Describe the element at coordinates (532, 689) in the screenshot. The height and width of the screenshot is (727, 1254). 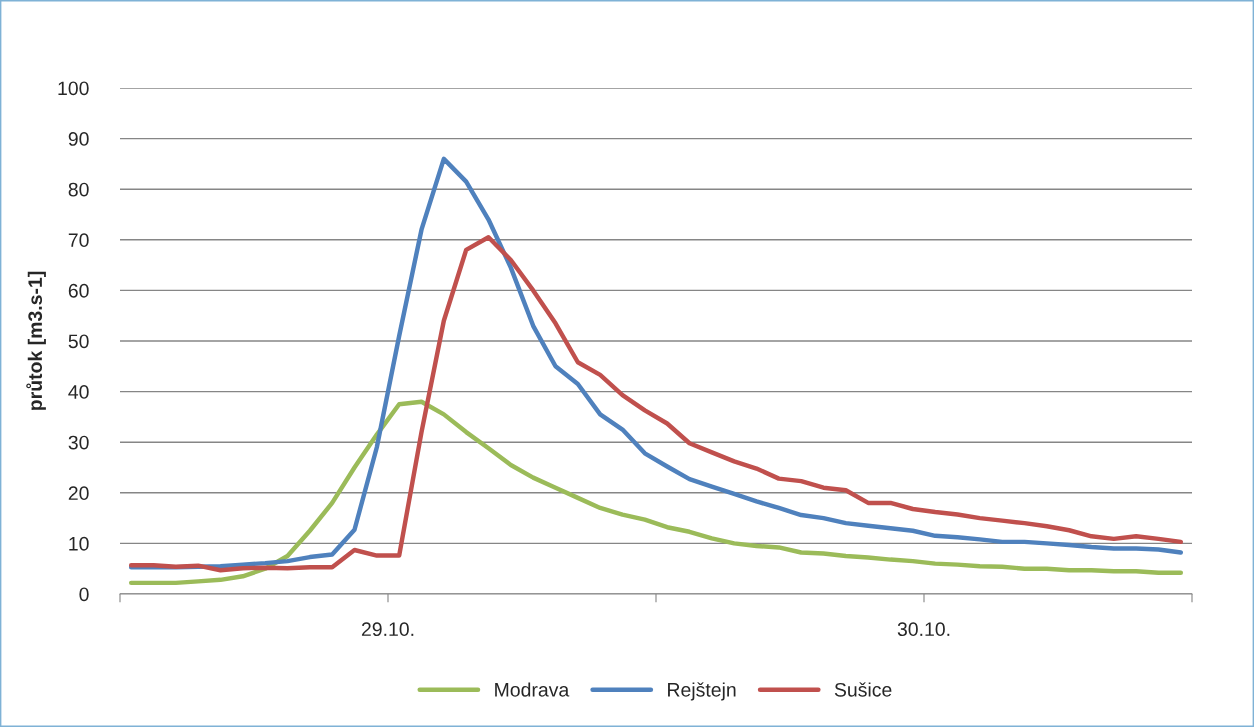
I see `legend-label: Modrava` at that location.